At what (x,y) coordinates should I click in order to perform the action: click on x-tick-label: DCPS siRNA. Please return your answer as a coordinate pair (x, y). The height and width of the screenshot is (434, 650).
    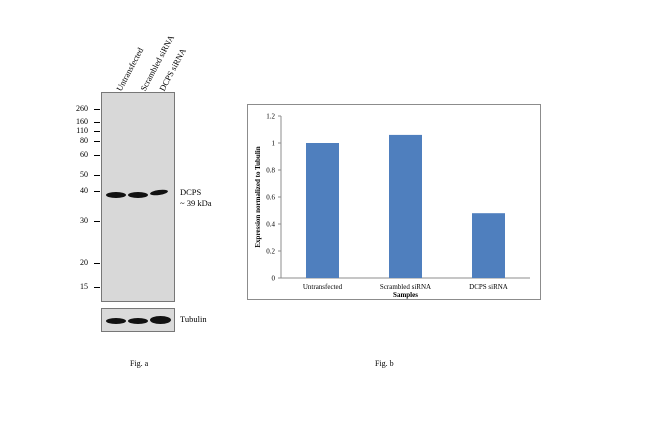
    Looking at the image, I should click on (488, 287).